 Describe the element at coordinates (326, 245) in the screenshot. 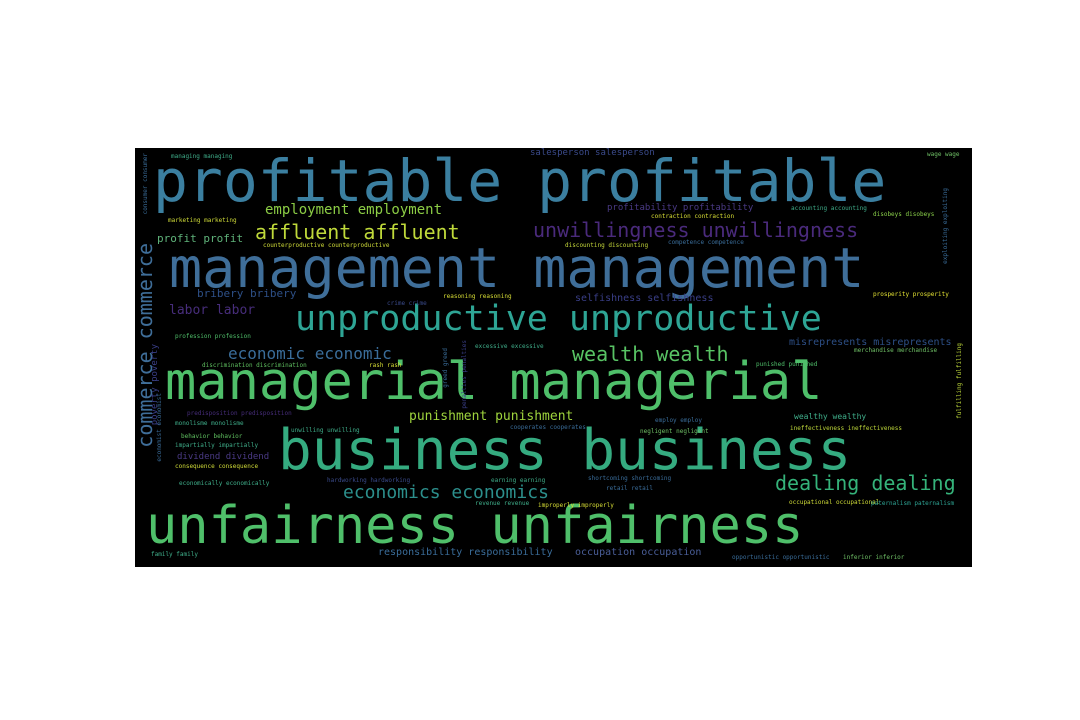

I see `word-counterproductive: counterproductive counterproductive` at that location.